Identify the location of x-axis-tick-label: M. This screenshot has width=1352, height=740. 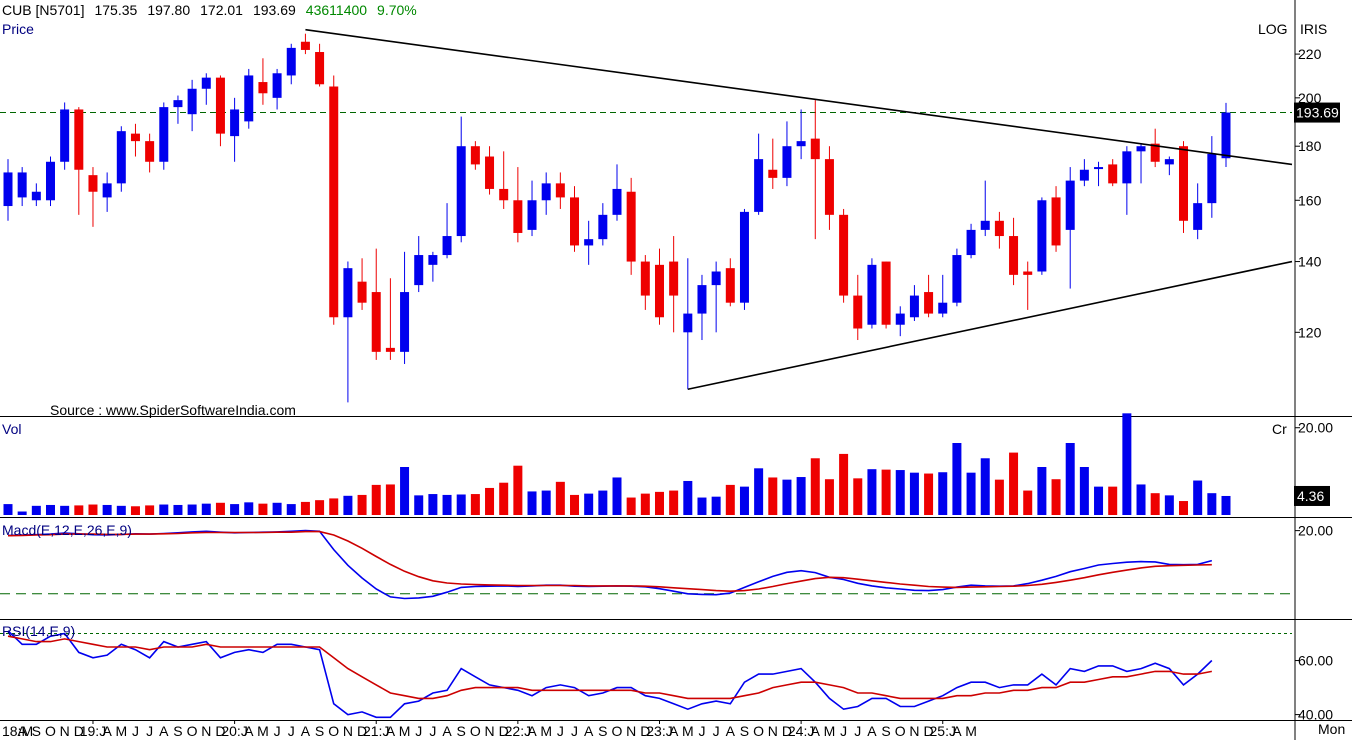
(121, 731).